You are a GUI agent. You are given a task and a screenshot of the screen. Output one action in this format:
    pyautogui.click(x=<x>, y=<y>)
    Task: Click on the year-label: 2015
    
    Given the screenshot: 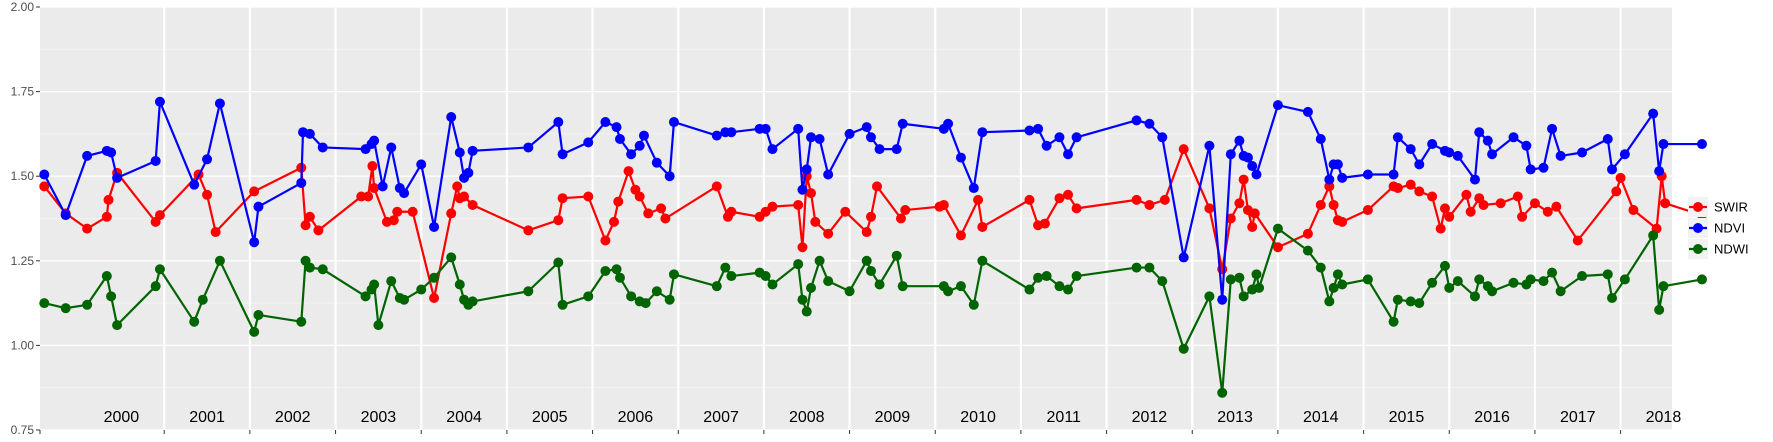 What is the action you would take?
    pyautogui.click(x=1407, y=417)
    